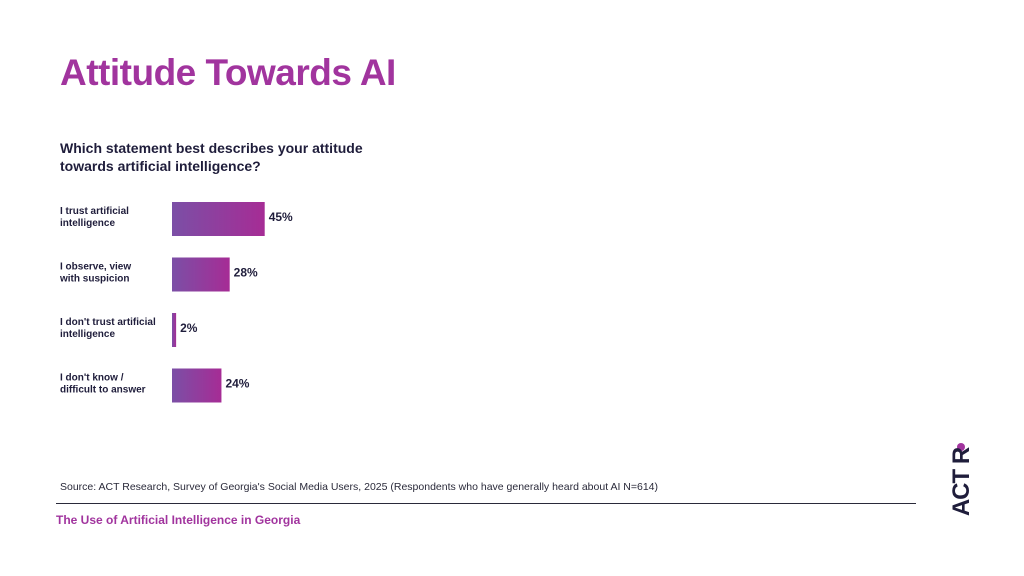  I want to click on value-label-0: 45%, so click(281, 217).